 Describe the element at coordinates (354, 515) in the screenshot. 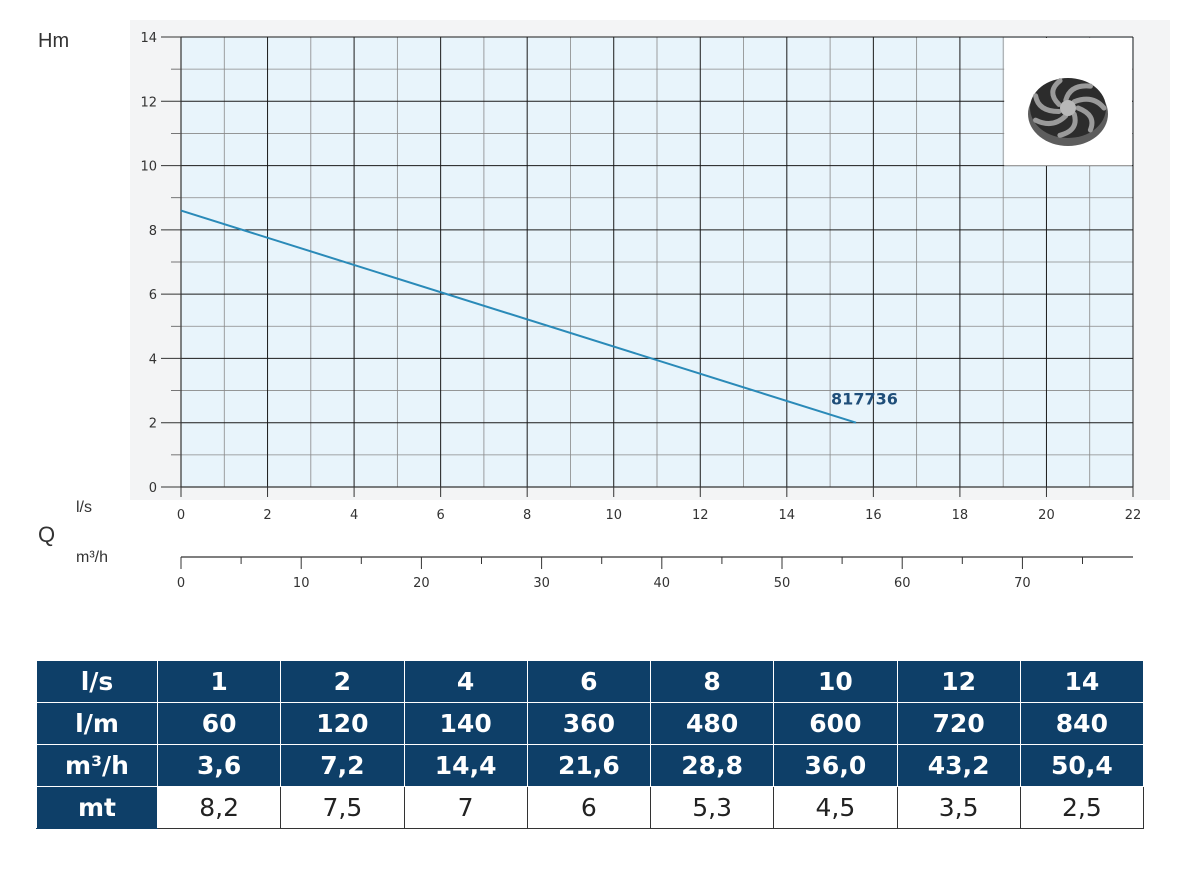

I see `x-tick-label: 4` at that location.